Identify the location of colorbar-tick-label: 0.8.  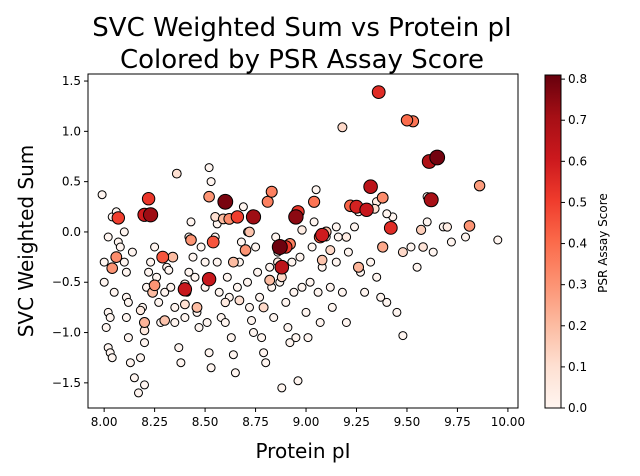
(577, 79).